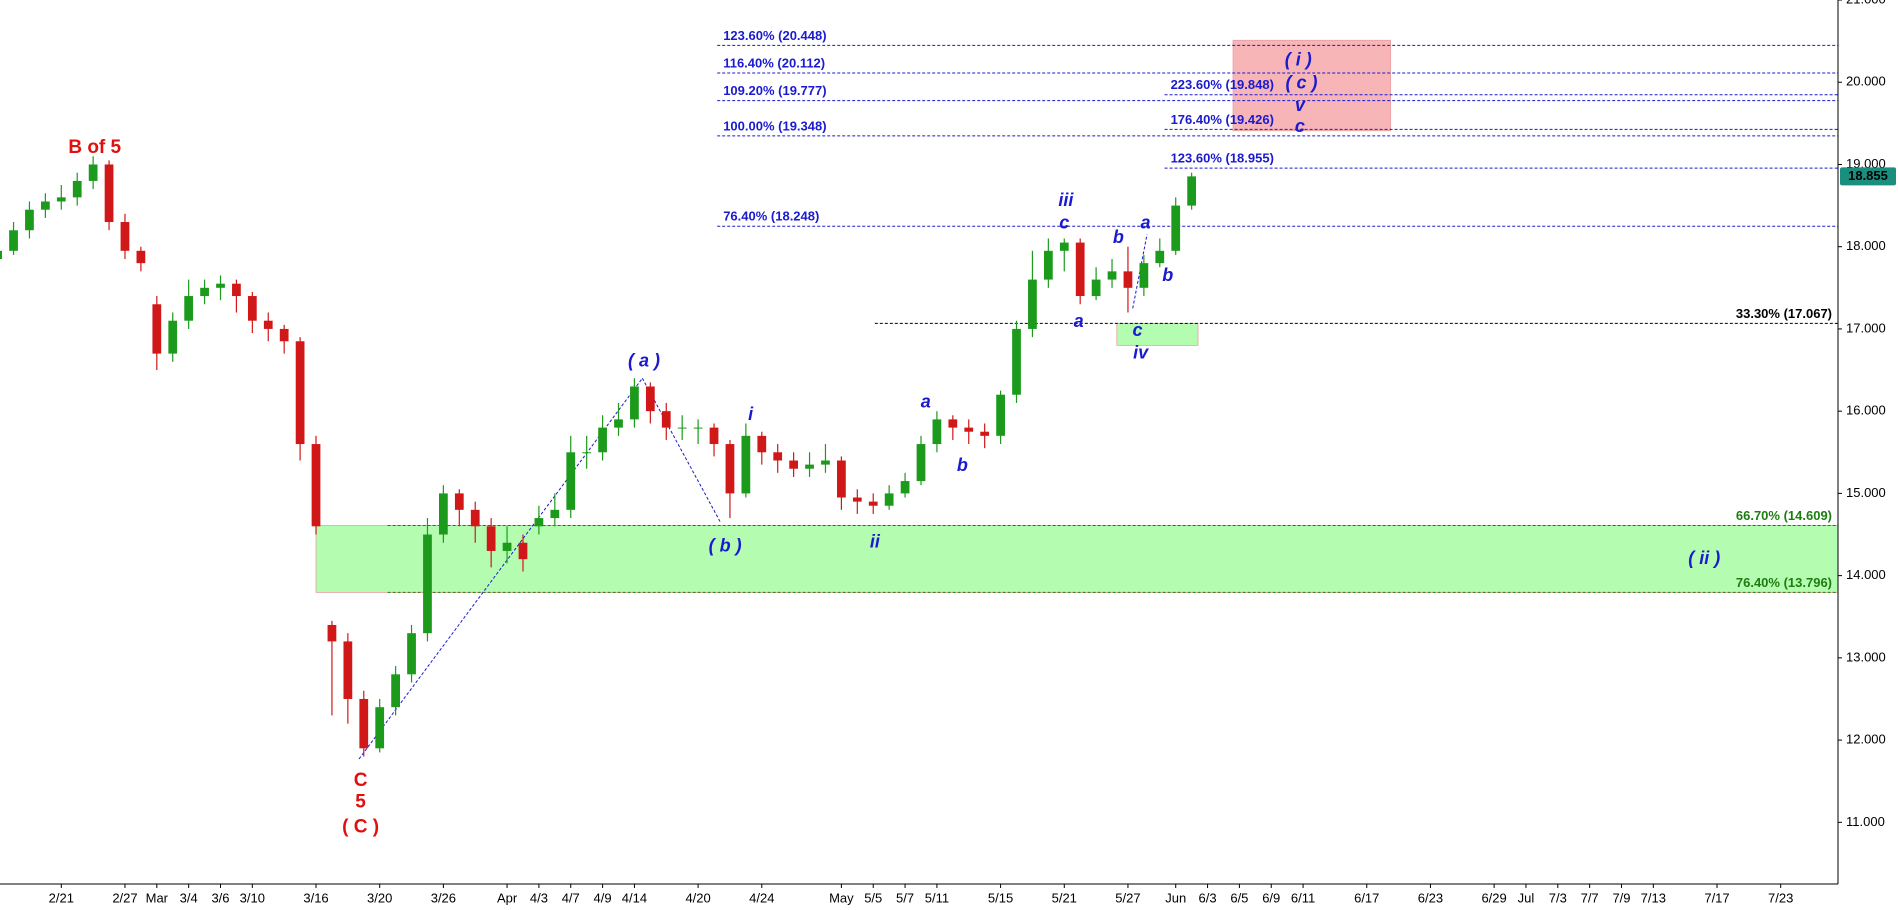 Image resolution: width=1898 pixels, height=910 pixels. I want to click on x-tick-label: 7/7, so click(1590, 897).